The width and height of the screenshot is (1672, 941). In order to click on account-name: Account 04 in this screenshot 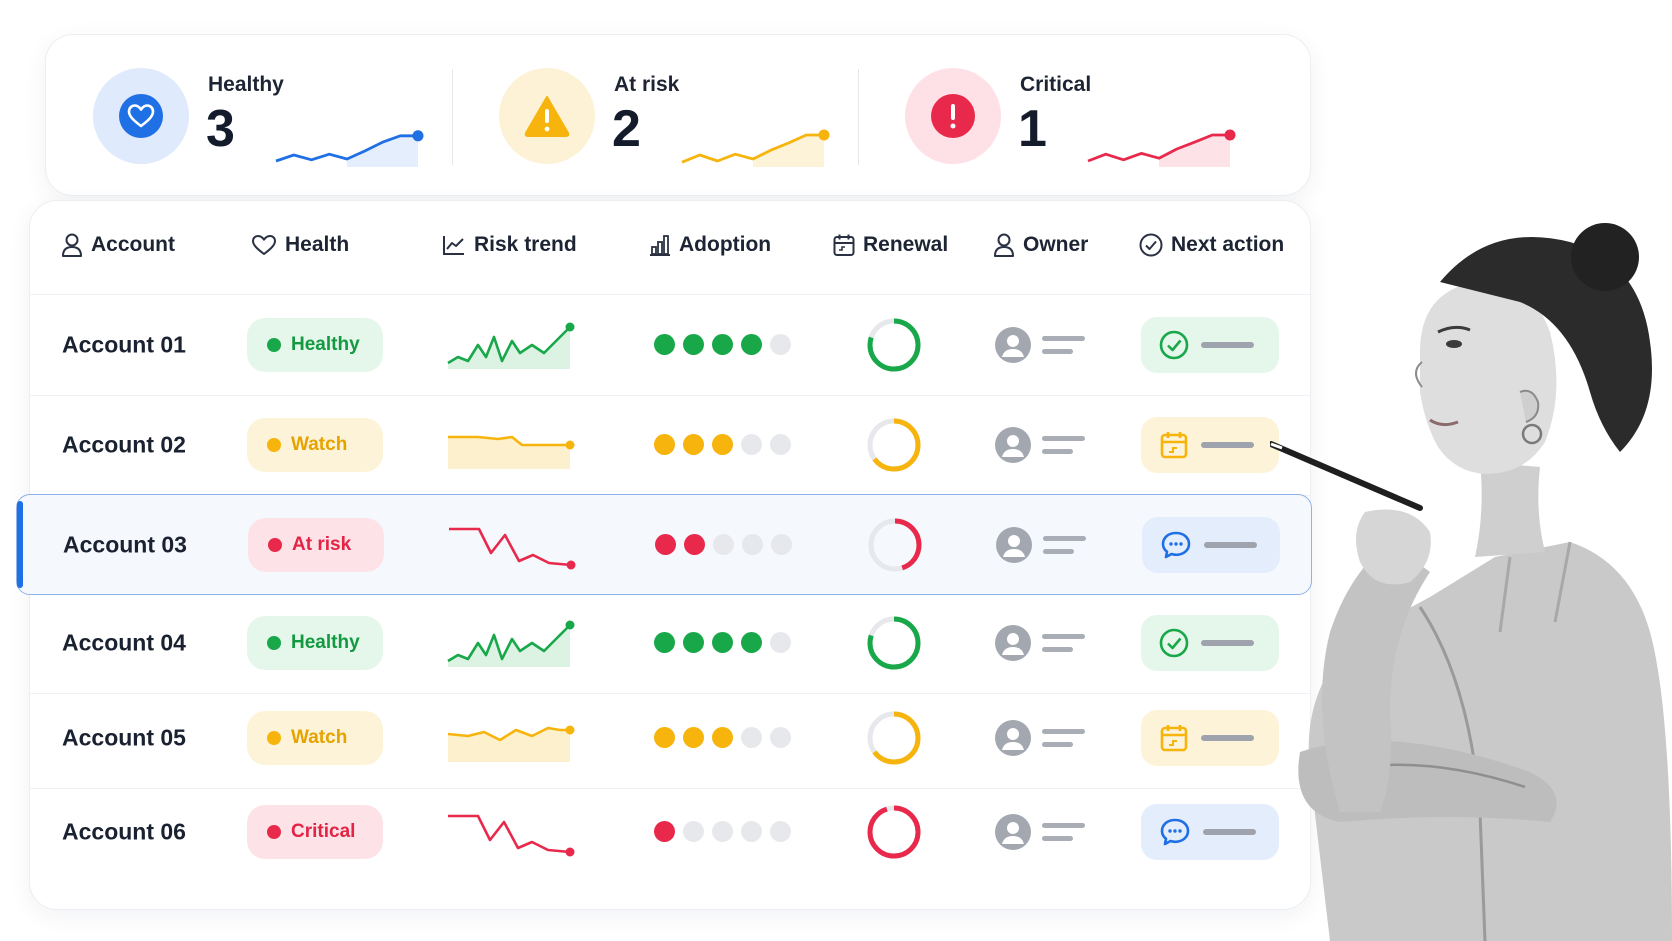, I will do `click(124, 642)`.